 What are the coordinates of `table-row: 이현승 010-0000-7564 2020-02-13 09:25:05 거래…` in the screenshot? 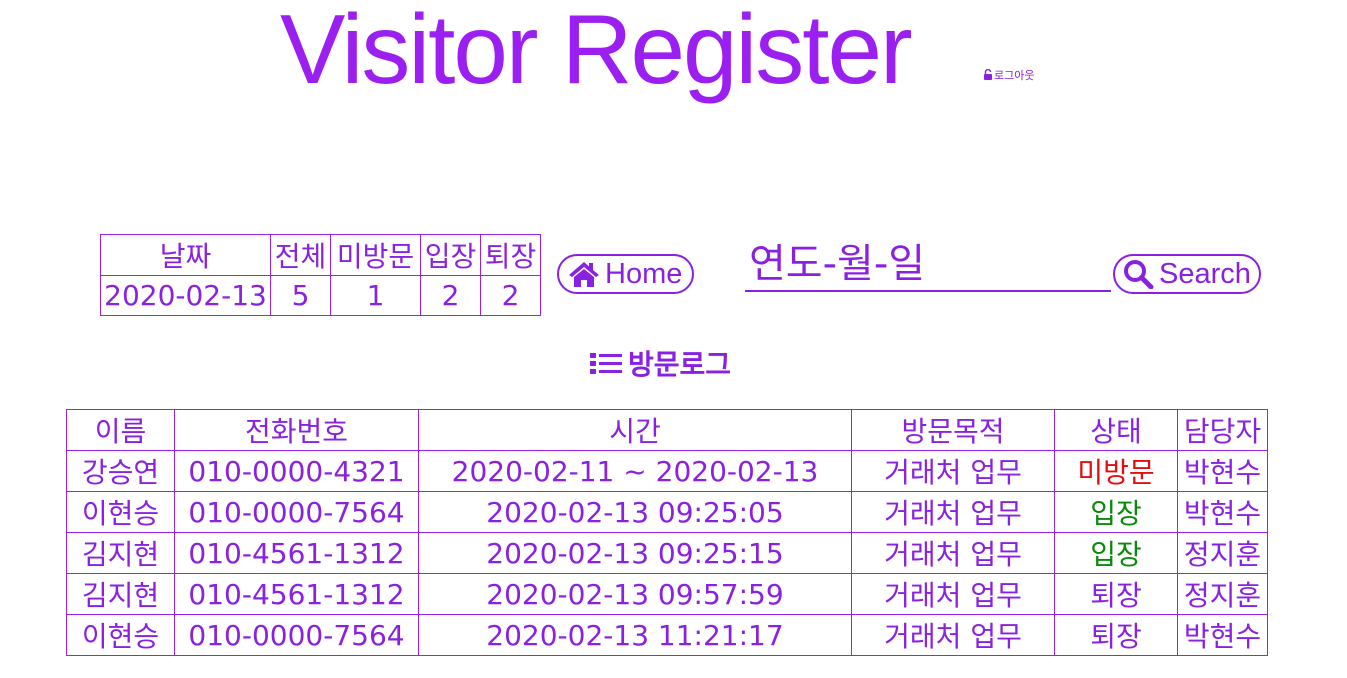 It's located at (667, 512).